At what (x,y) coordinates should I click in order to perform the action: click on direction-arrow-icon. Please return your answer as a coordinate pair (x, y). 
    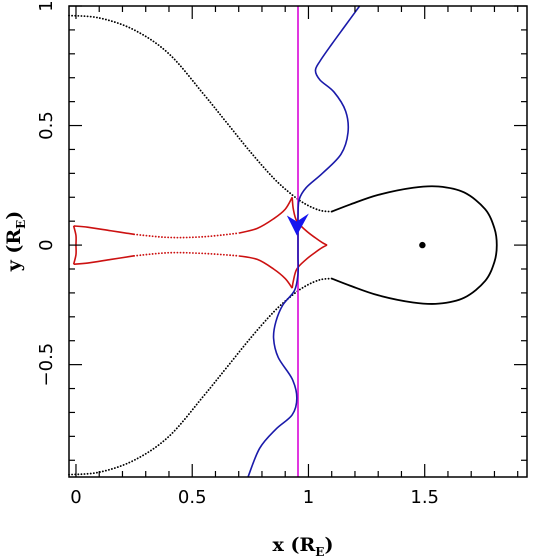
    Looking at the image, I should click on (297, 224).